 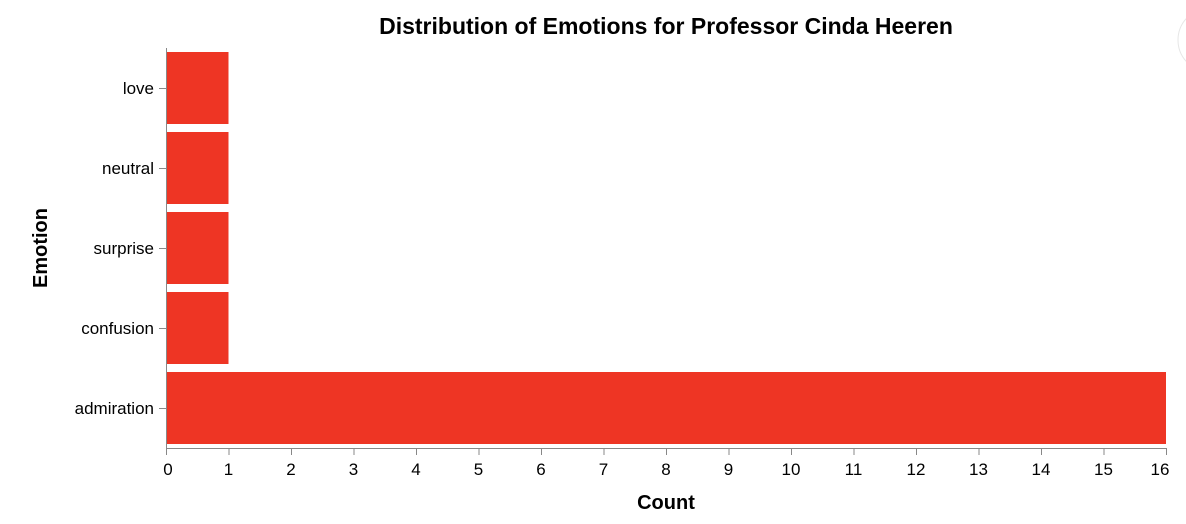 I want to click on y-tick-label-neutral: neutral, so click(x=128, y=168).